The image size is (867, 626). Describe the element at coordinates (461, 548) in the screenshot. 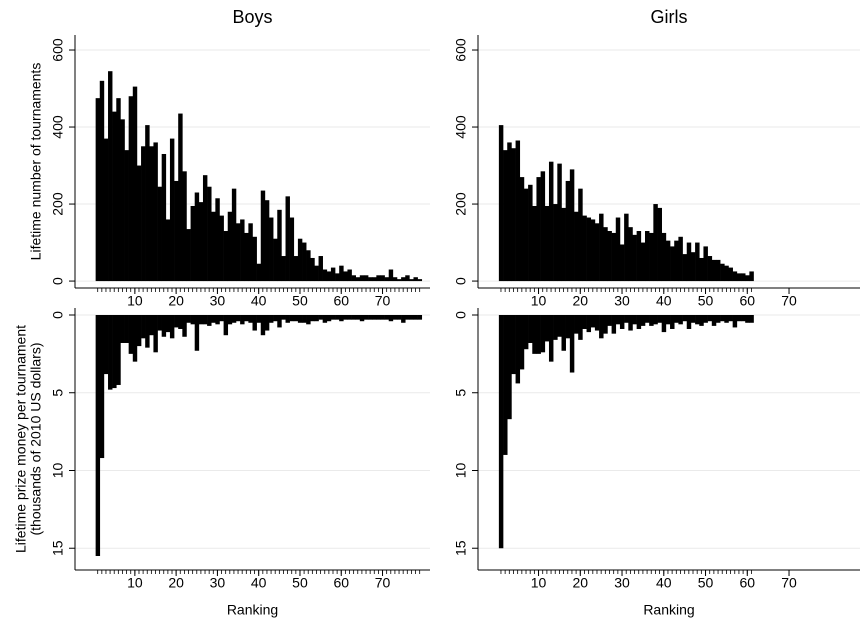

I see `y-tick-label: 15` at that location.